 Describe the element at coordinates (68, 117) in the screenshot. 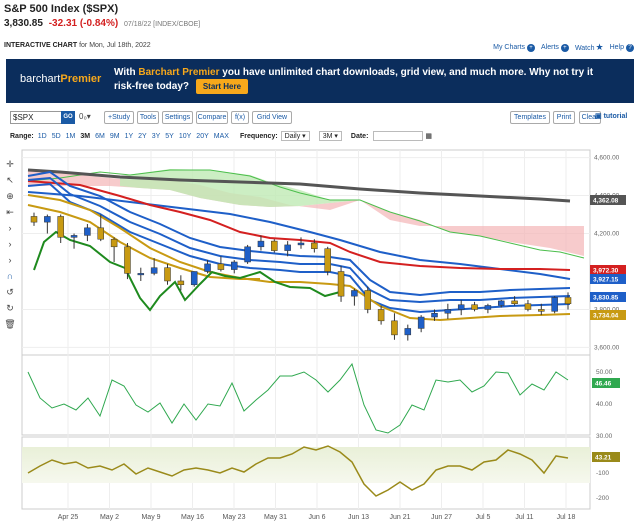

I see `go-button: GO` at that location.